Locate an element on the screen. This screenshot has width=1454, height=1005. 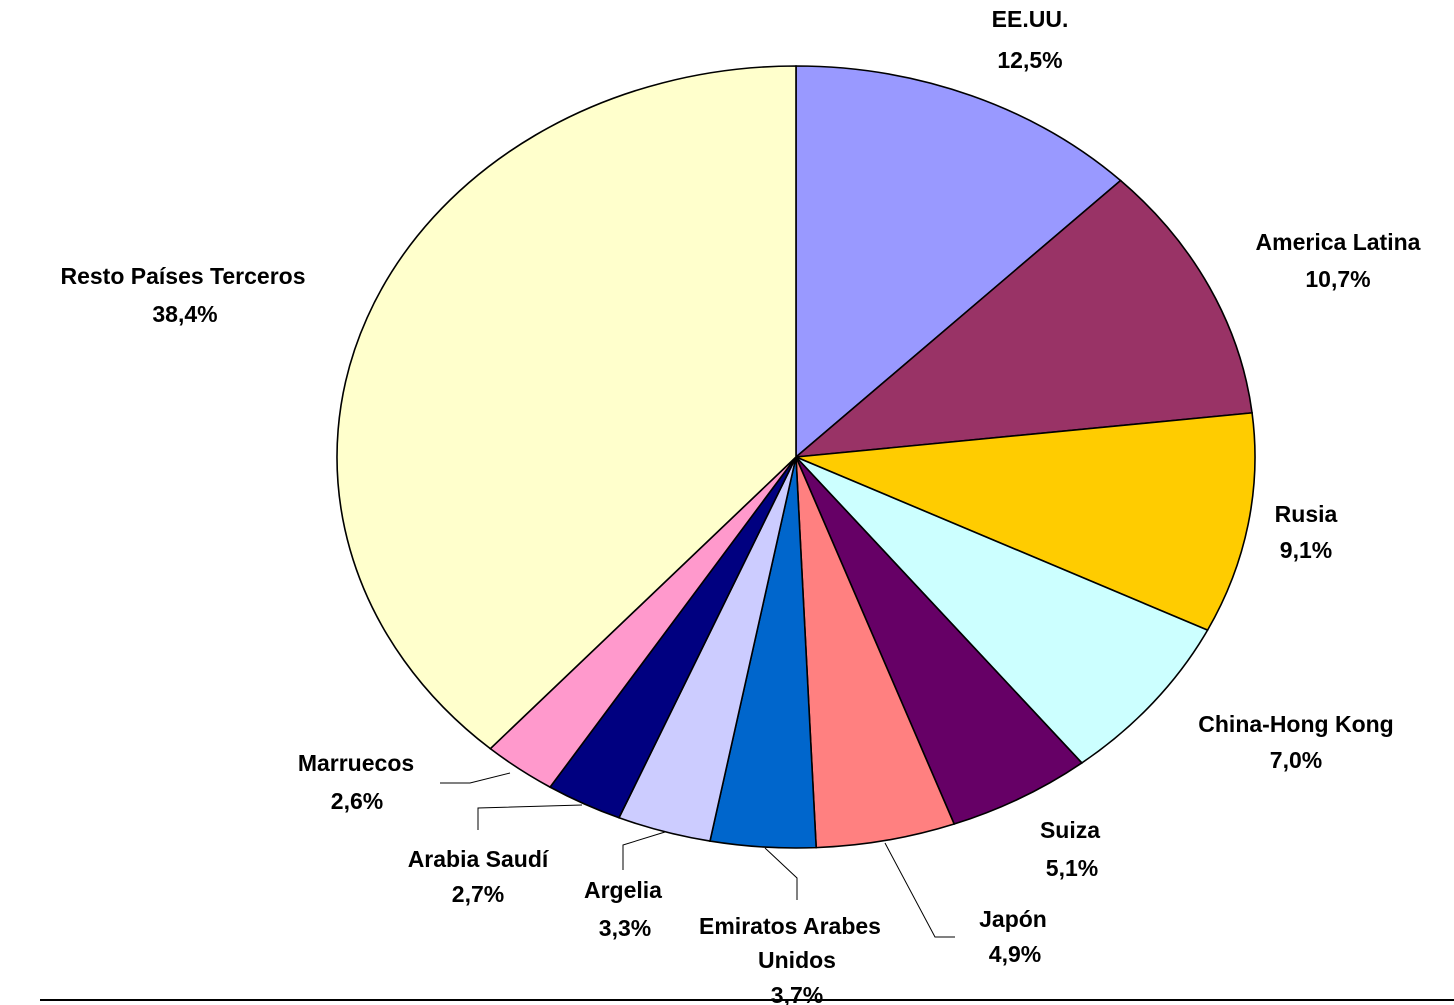
pie-slice-china-hong-kong is located at coordinates (1002, 610).